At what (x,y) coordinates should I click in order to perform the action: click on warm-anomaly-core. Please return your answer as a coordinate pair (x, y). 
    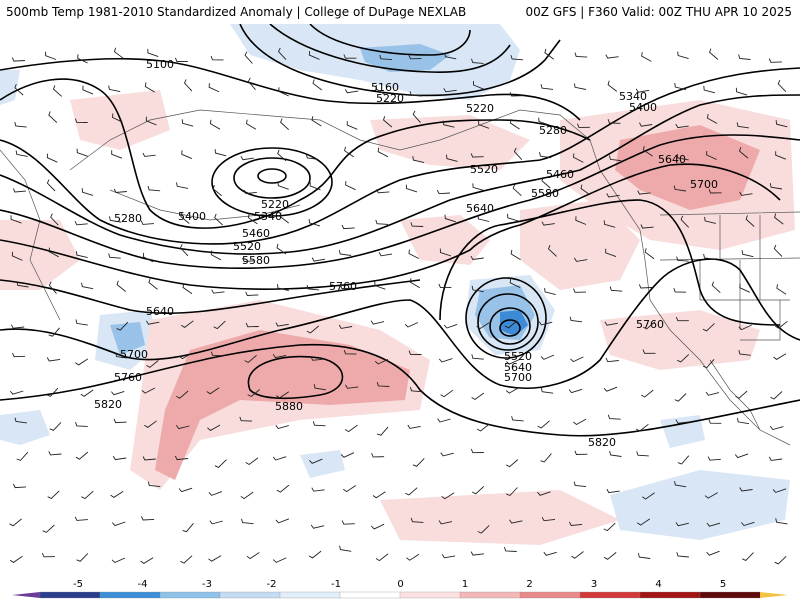
    Looking at the image, I should click on (687, 167).